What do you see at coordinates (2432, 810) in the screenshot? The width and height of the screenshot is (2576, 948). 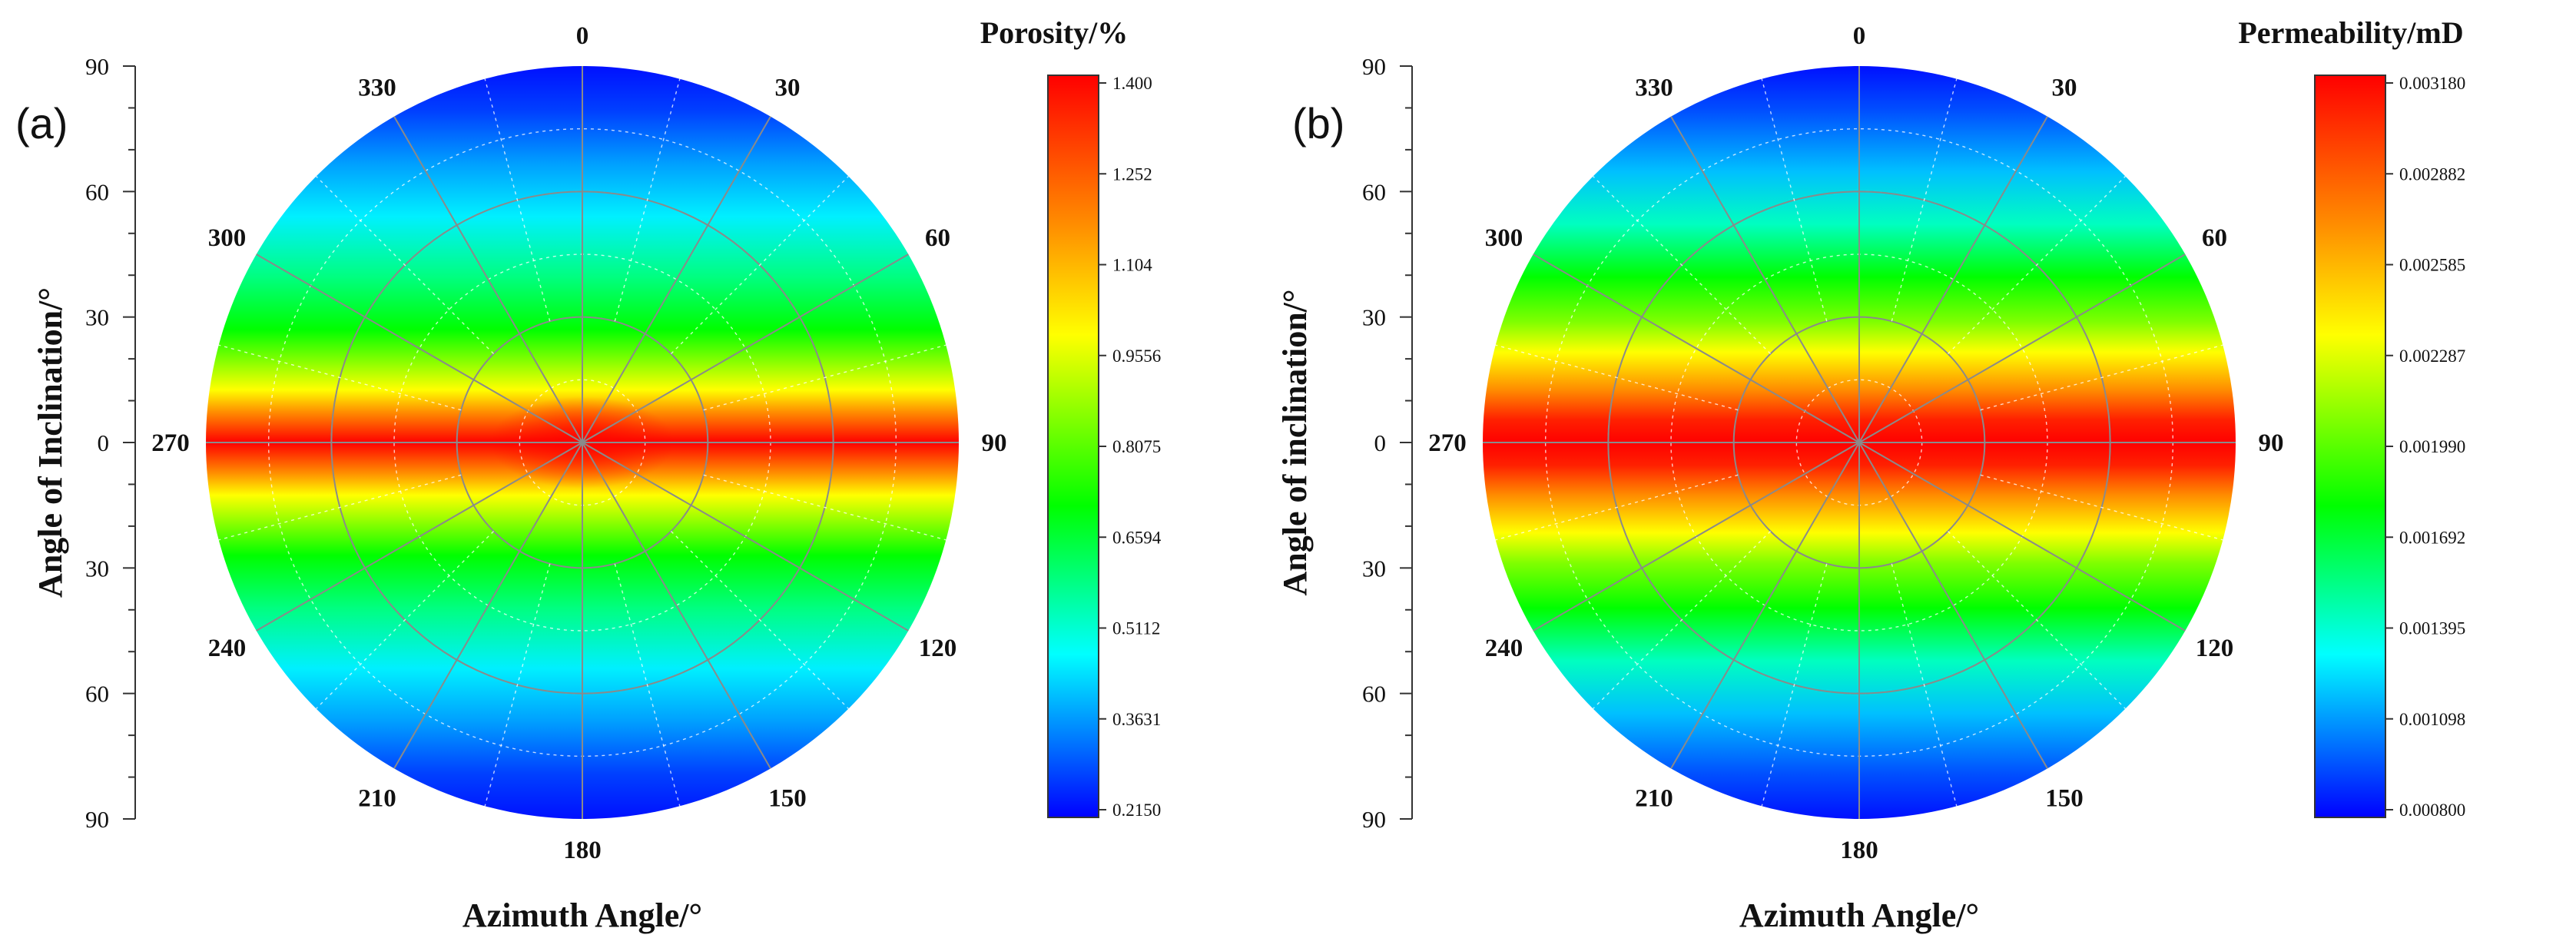 I see `colorbar-tick-label: 0.000800` at bounding box center [2432, 810].